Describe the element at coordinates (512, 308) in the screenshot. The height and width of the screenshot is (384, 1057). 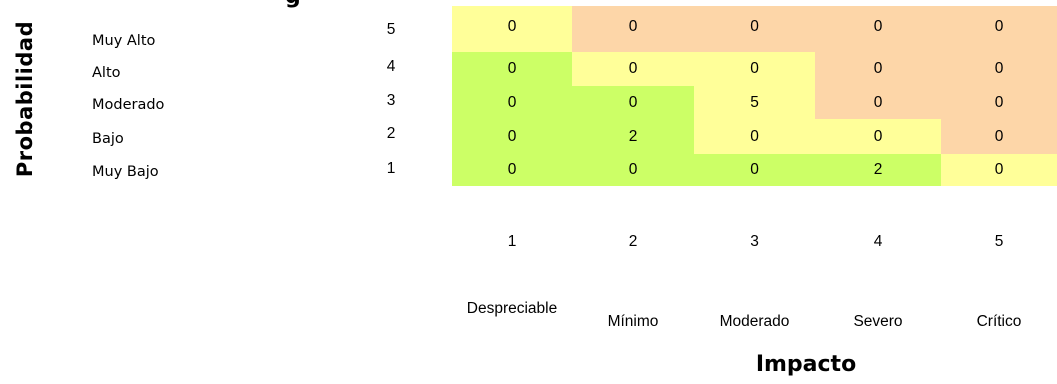
I see `column-category: Despreciable` at that location.